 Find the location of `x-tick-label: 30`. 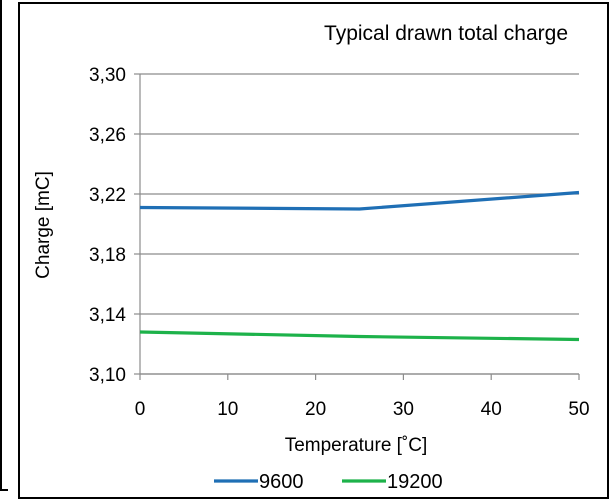

x-tick-label: 30 is located at coordinates (403, 409).